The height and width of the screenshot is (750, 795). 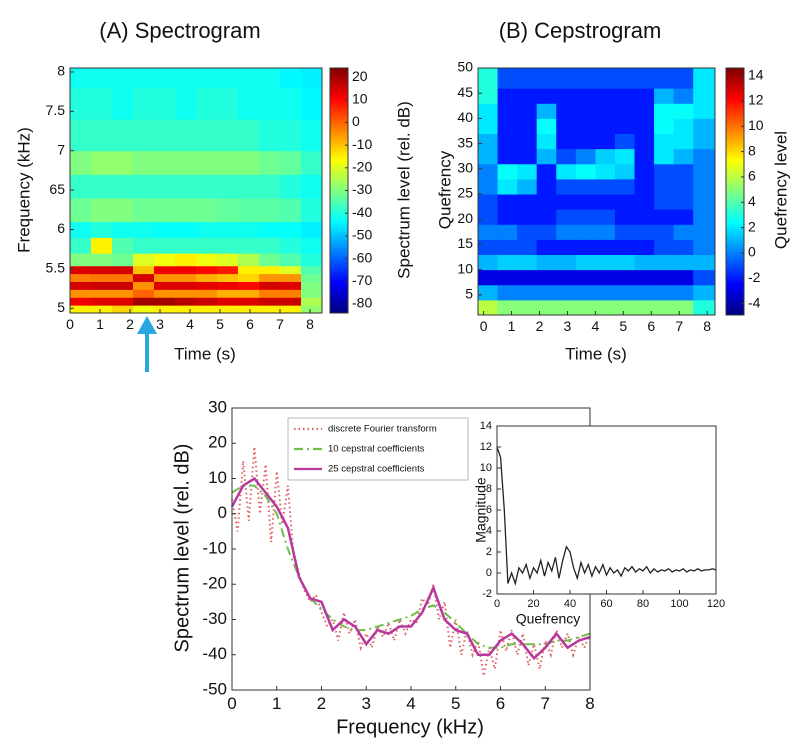 What do you see at coordinates (57, 189) in the screenshot?
I see `y-tick-label: 65` at bounding box center [57, 189].